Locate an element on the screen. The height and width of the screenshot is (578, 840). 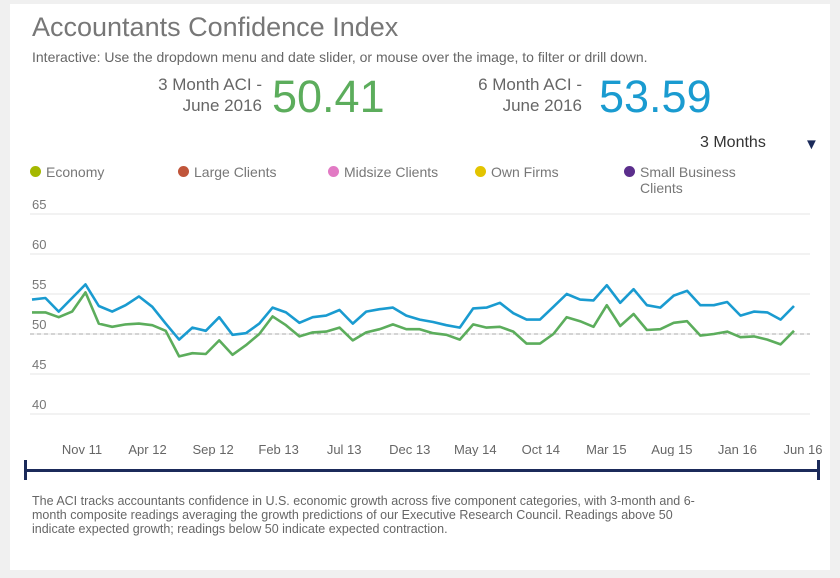
x-tick-label: Mar 15 is located at coordinates (606, 449).